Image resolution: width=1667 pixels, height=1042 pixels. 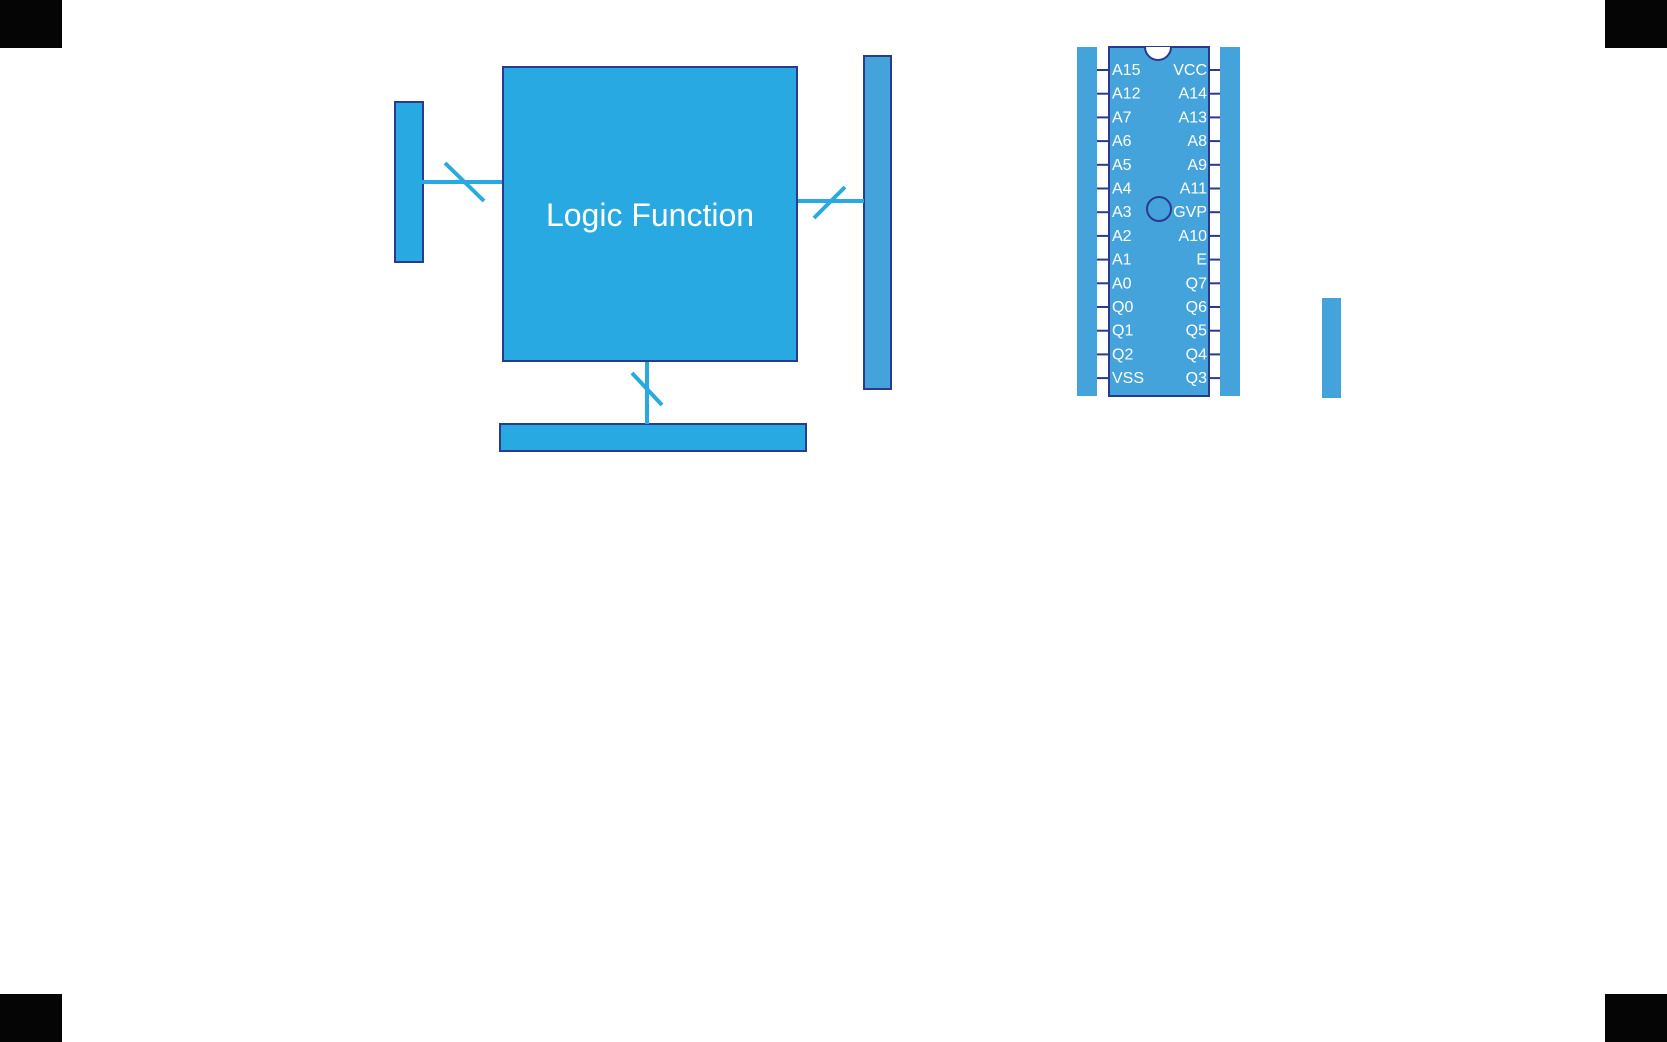 What do you see at coordinates (1122, 283) in the screenshot?
I see `chip-left-pin-label: A0` at bounding box center [1122, 283].